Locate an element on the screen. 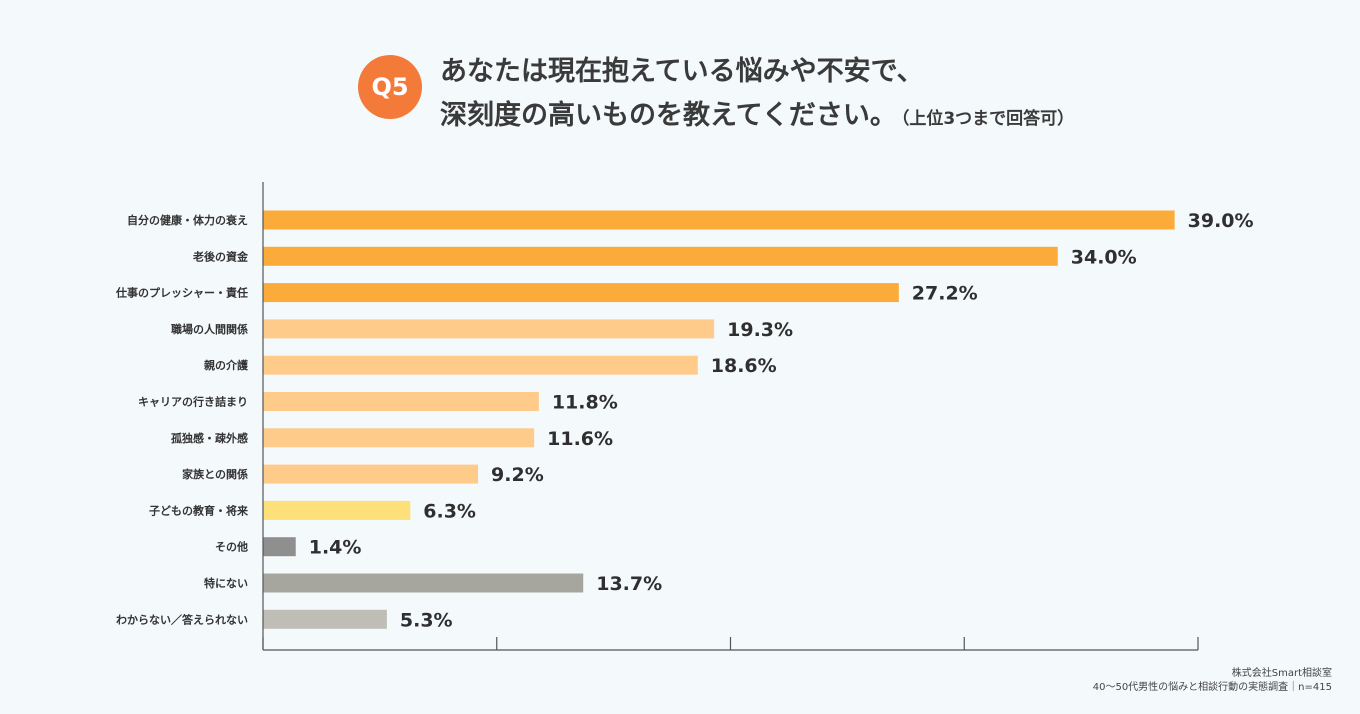  value-label-9: 6.3% is located at coordinates (449, 511).